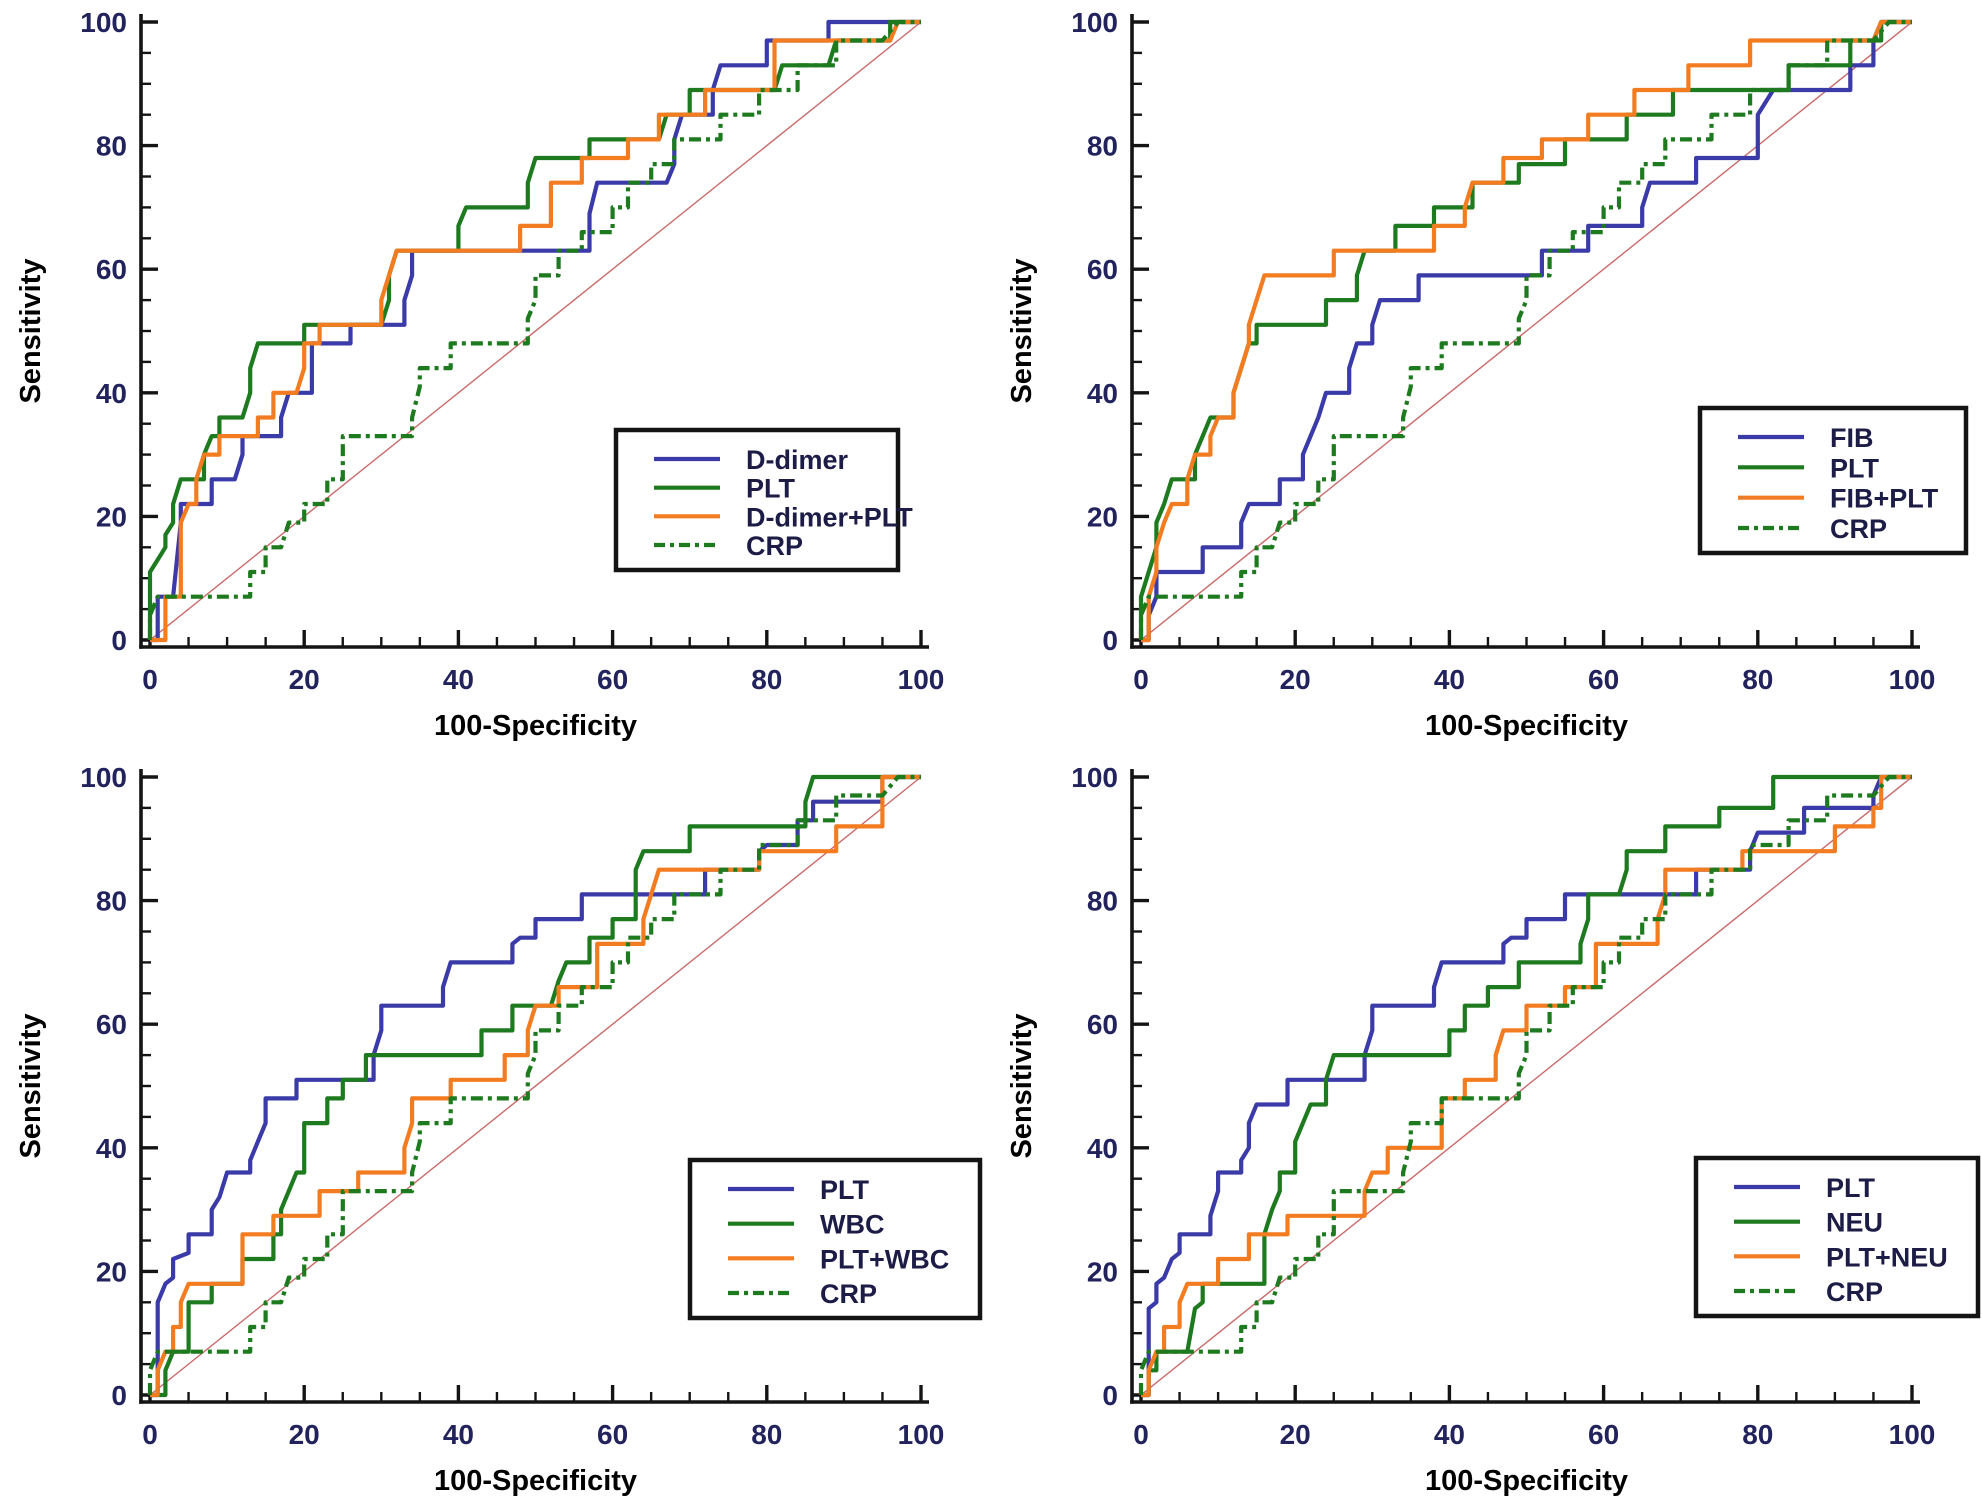 The image size is (1982, 1510). I want to click on legend-label: WBC, so click(852, 1225).